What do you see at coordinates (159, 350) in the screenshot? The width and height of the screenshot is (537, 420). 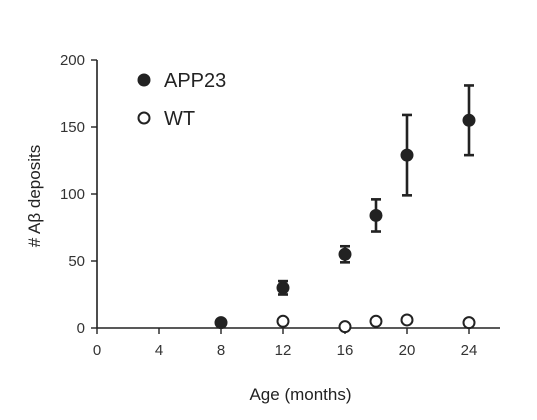 I see `x-tick-label: 4` at bounding box center [159, 350].